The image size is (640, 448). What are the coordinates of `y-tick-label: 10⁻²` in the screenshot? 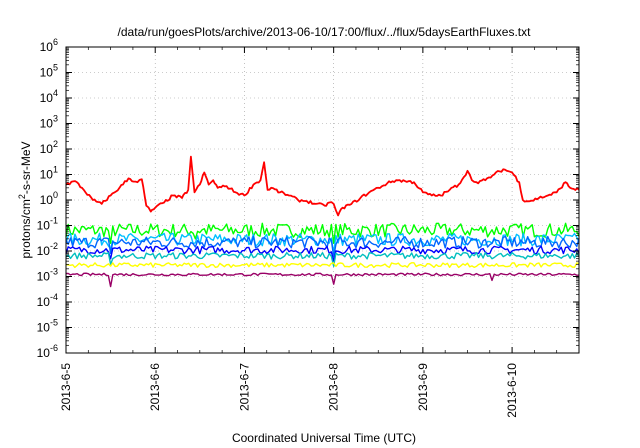 It's located at (47, 249).